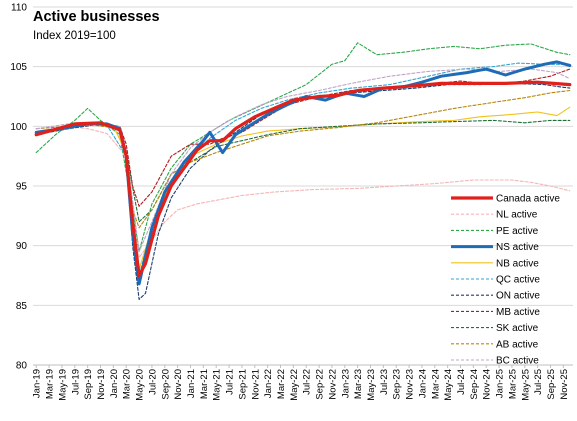 The height and width of the screenshot is (421, 577). Describe the element at coordinates (518, 280) in the screenshot. I see `legend-label-qc-active: QC active` at that location.